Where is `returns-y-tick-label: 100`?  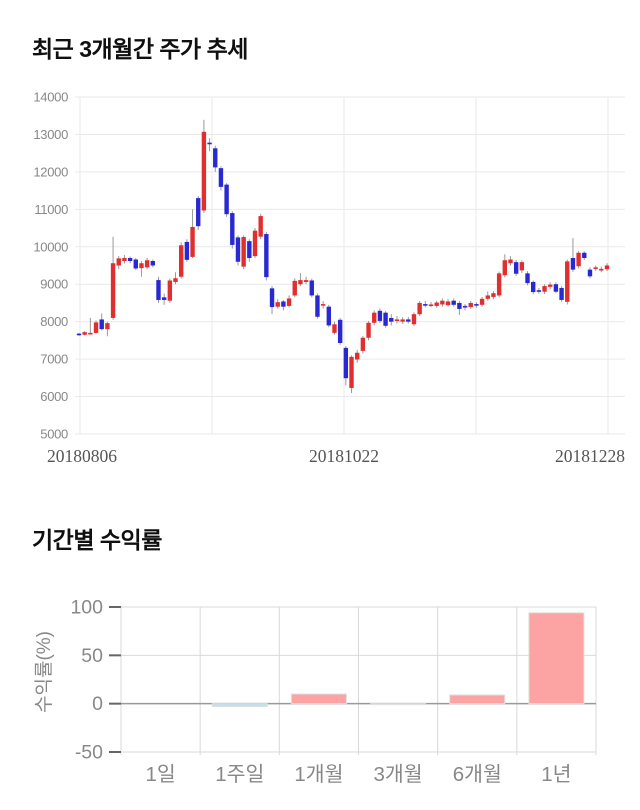
returns-y-tick-label: 100 is located at coordinates (86, 608).